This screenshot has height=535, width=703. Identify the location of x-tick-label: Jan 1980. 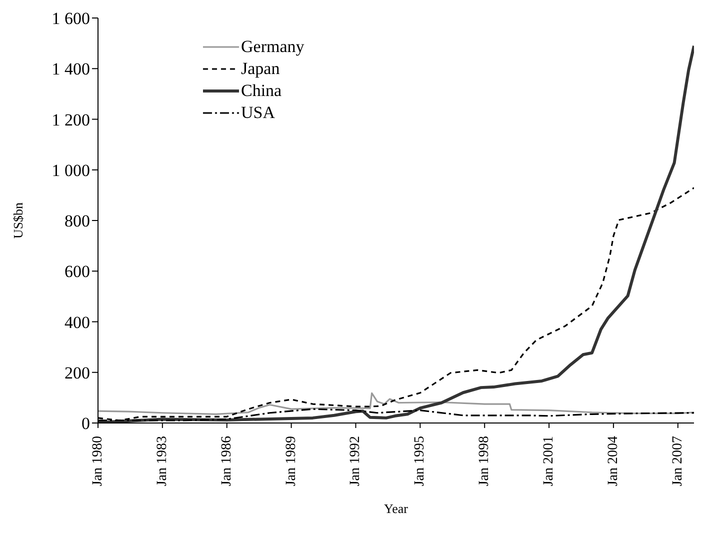
(98, 461).